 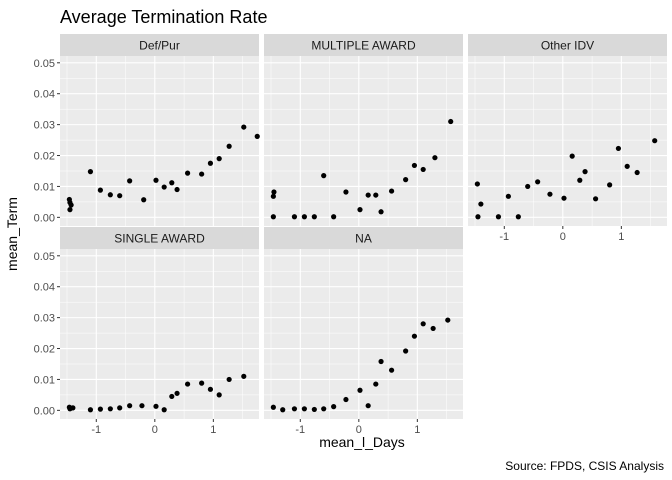 I want to click on facet-panel: NA -1 0 1, so click(x=363, y=331).